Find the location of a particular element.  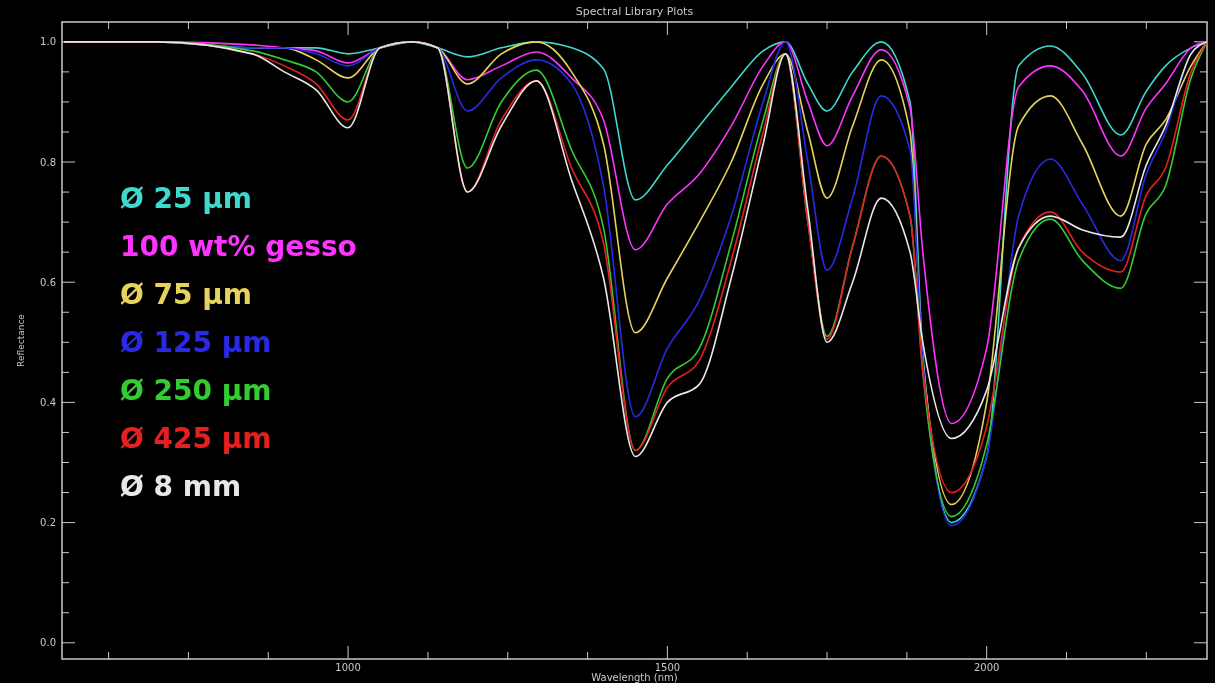

text: Ø 250 μm is located at coordinates (196, 390).